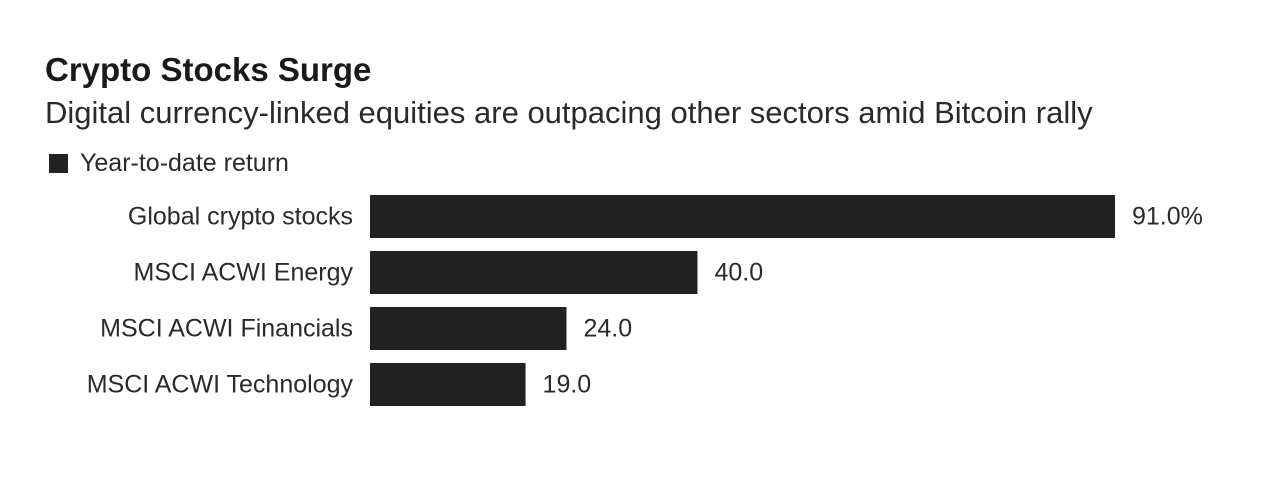 Image resolution: width=1280 pixels, height=477 pixels. What do you see at coordinates (240, 217) in the screenshot?
I see `category-label: Global crypto stocks` at bounding box center [240, 217].